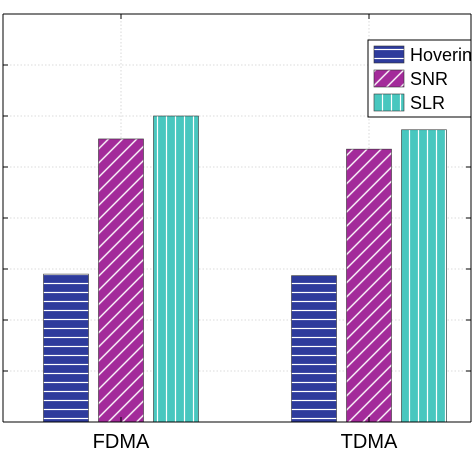 The image size is (474, 474). I want to click on x-tick-label: FDMA, so click(121, 442).